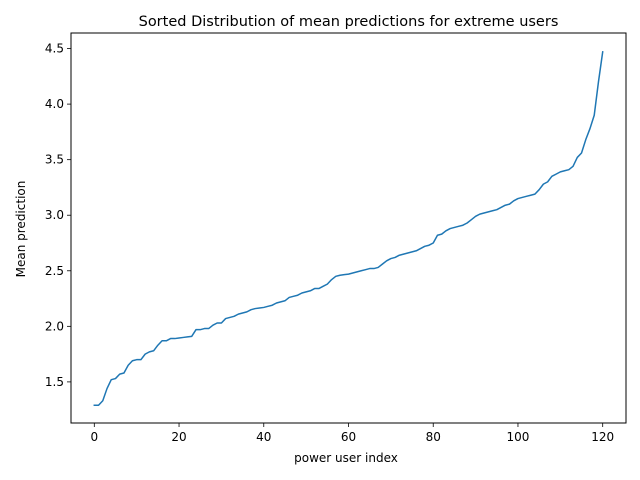 The image size is (640, 480). Describe the element at coordinates (602, 437) in the screenshot. I see `x-tick-label: 120` at that location.